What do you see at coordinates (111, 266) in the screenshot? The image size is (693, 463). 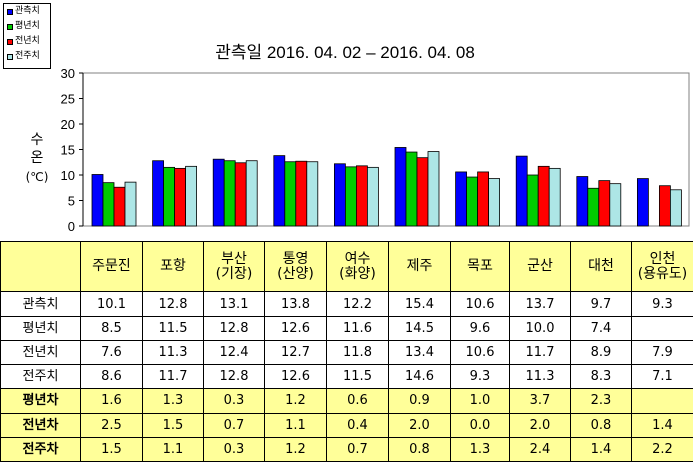 I see `table-column-header: 주문진` at bounding box center [111, 266].